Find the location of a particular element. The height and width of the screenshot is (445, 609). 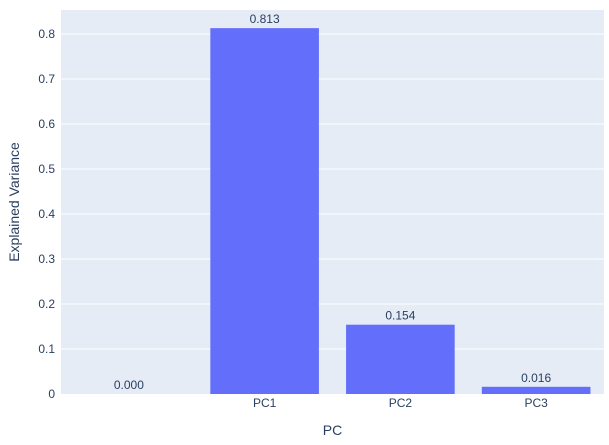

y-tick-label: 0.3 is located at coordinates (46, 259).